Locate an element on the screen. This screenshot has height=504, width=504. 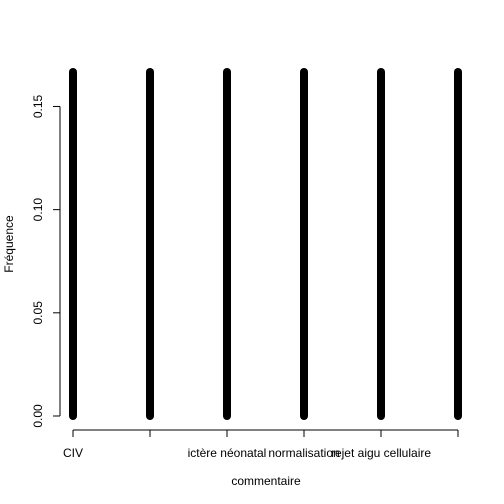
y-axis-title: Fréquence is located at coordinates (9, 244).